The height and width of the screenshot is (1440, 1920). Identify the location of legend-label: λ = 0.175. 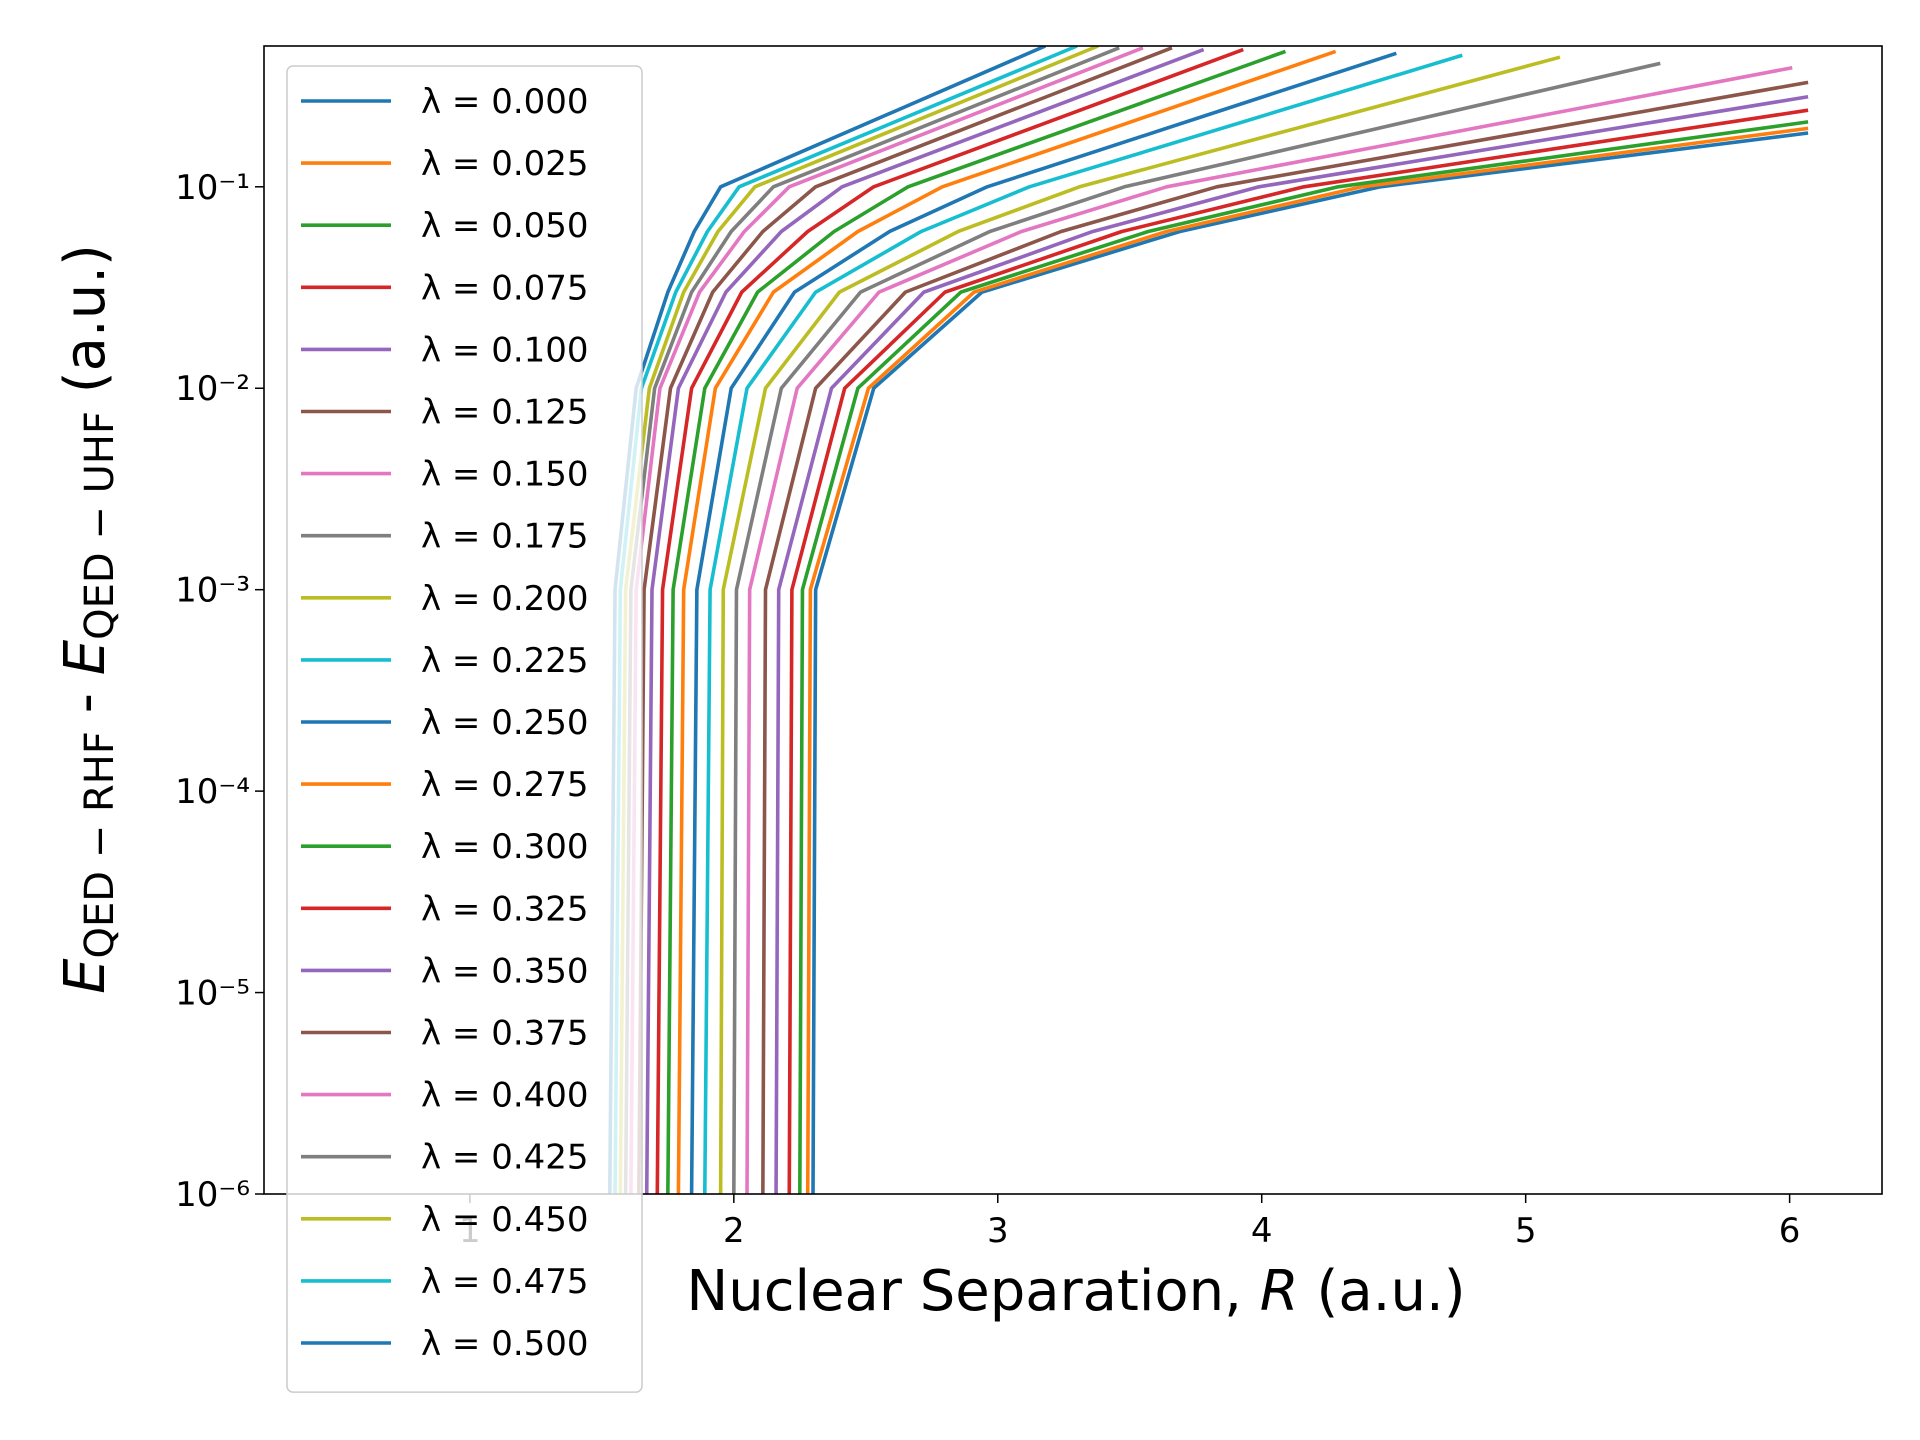
(505, 537).